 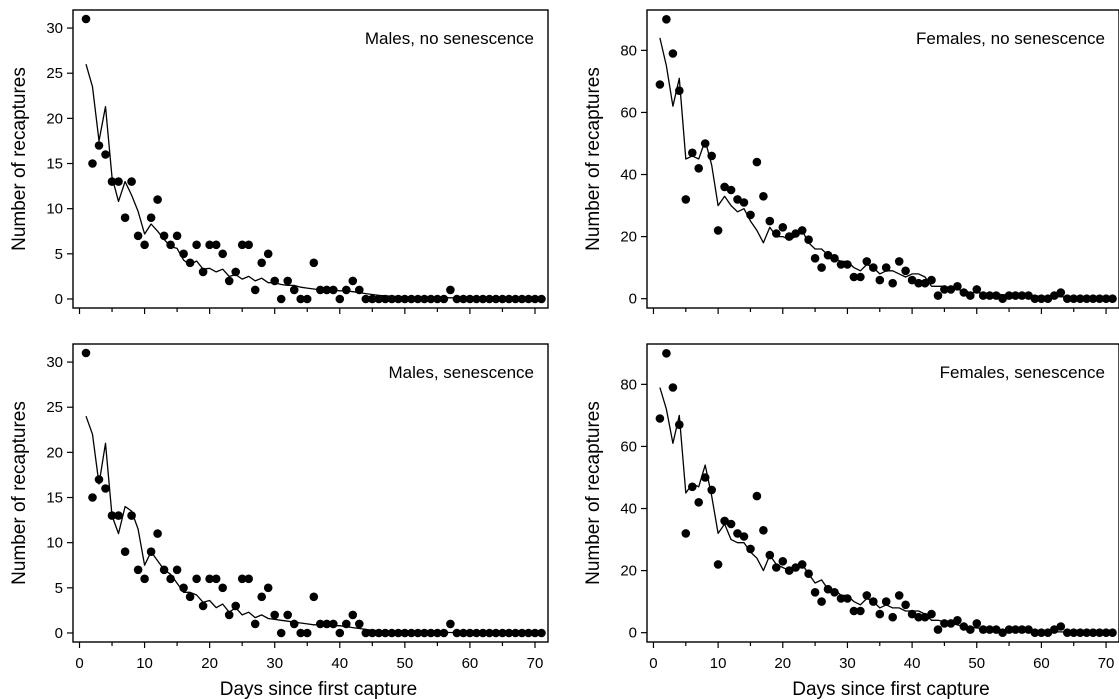 What do you see at coordinates (79, 663) in the screenshot?
I see `x-tick-label: 0` at bounding box center [79, 663].